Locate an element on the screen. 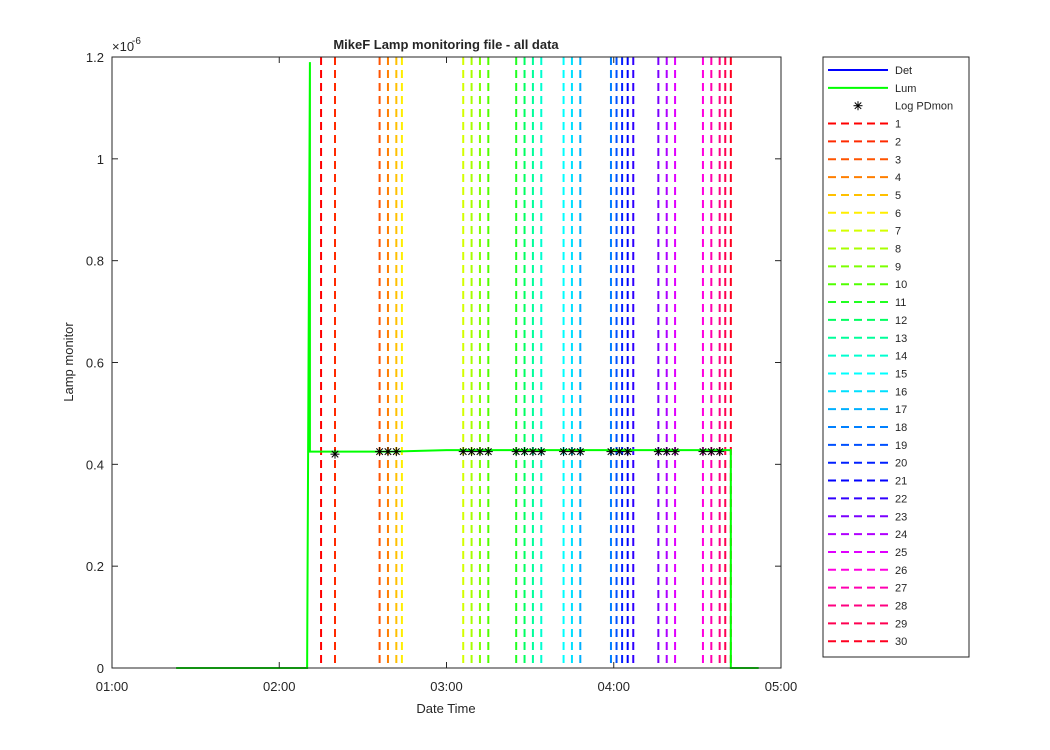  x-tick-label: 02:00 is located at coordinates (279, 686).